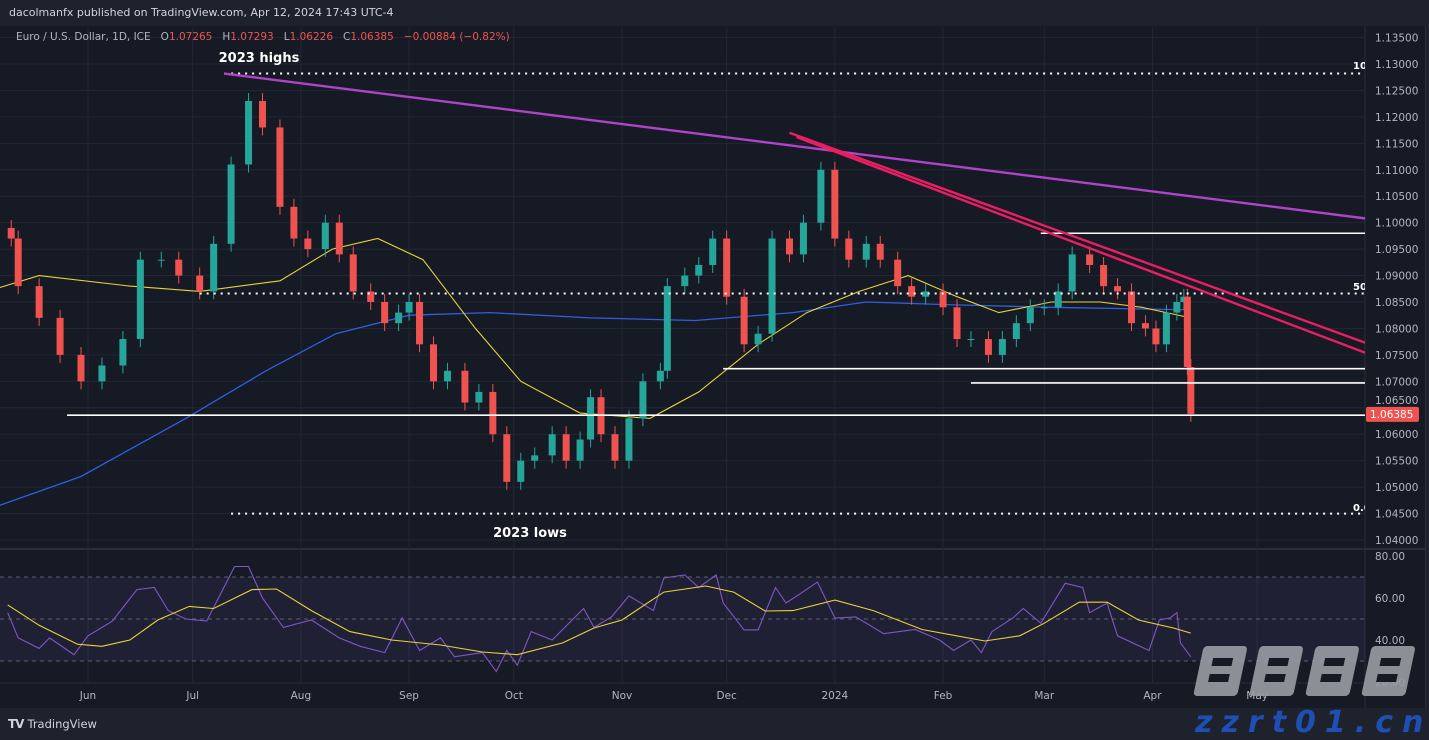 The image size is (1429, 740). I want to click on last-price-tag, so click(1392, 414).